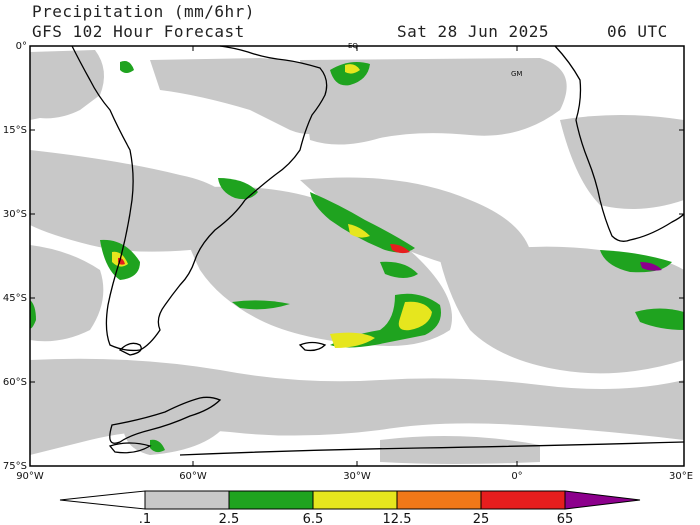 The height and width of the screenshot is (525, 700). I want to click on valid-date: Sat 28 Jun 2025, so click(473, 31).